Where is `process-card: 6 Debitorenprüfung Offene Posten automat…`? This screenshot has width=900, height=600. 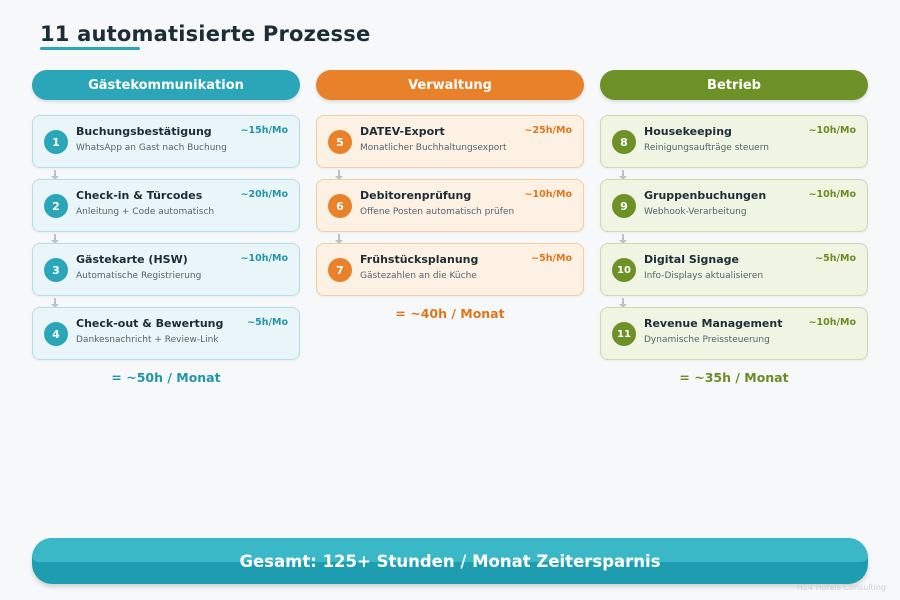 process-card: 6 Debitorenprüfung Offene Posten automat… is located at coordinates (450, 205).